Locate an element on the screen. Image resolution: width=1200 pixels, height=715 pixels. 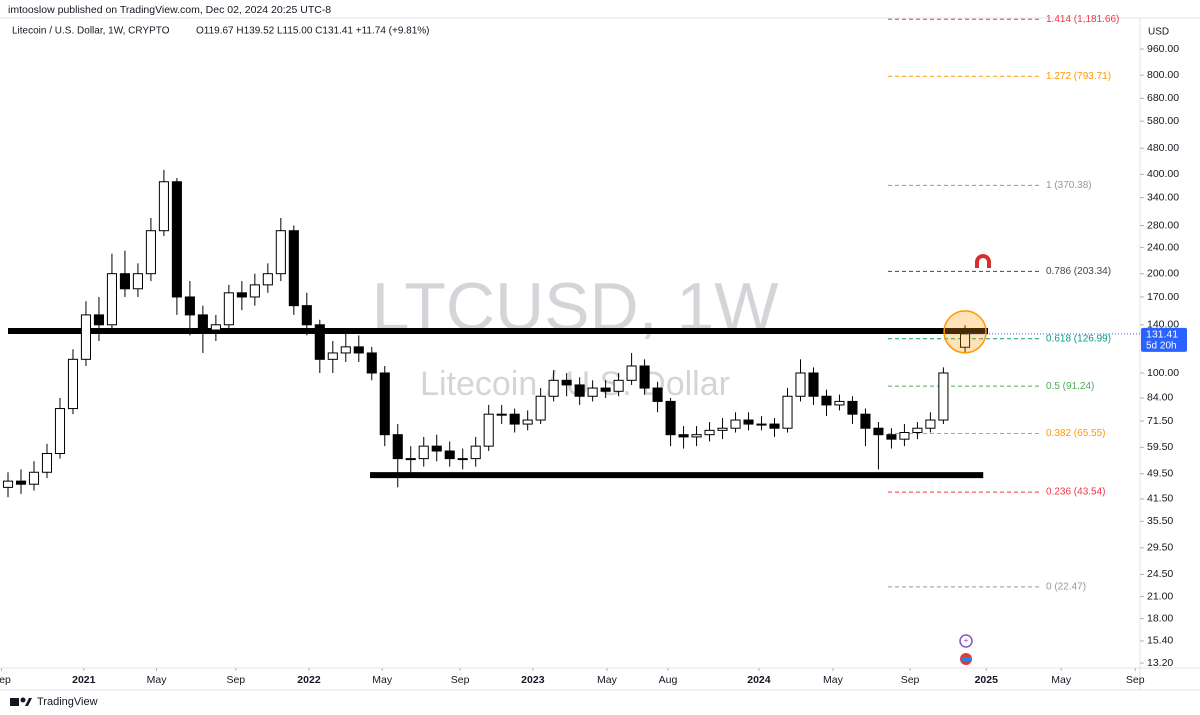
price-tag-countdown: 5d 20h is located at coordinates (1161, 345).